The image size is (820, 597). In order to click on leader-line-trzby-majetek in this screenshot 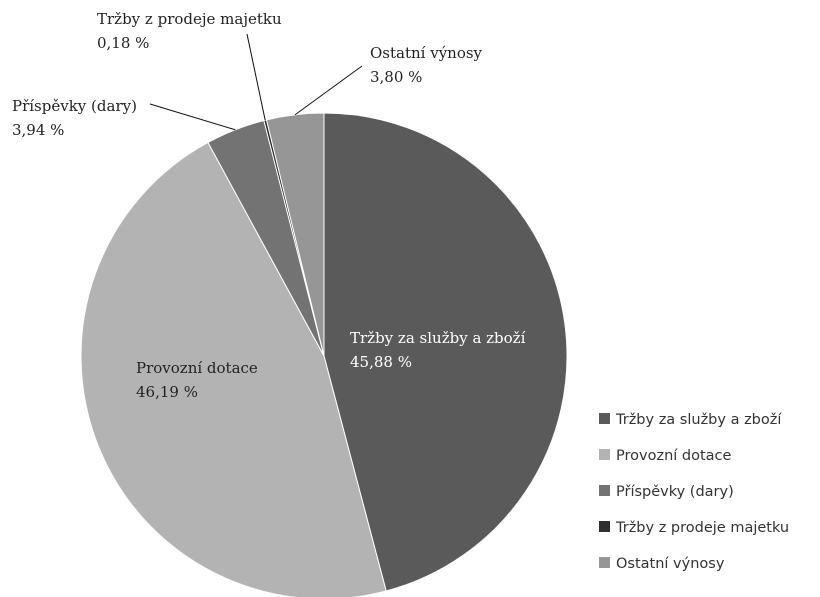, I will do `click(256, 77)`.